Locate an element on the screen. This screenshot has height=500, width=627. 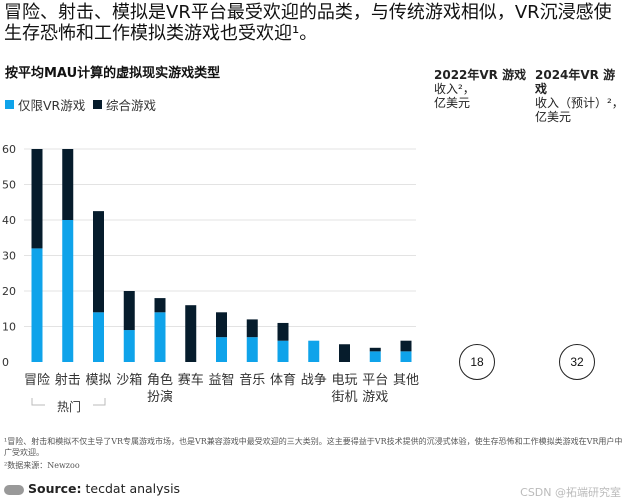
revenue-2022-circle: 18 is located at coordinates (477, 362).